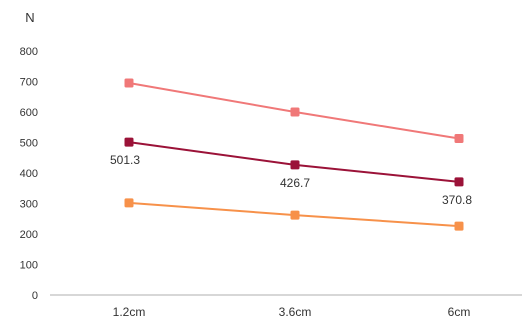 The width and height of the screenshot is (526, 333). What do you see at coordinates (29, 17) in the screenshot?
I see `y-axis-title: N` at bounding box center [29, 17].